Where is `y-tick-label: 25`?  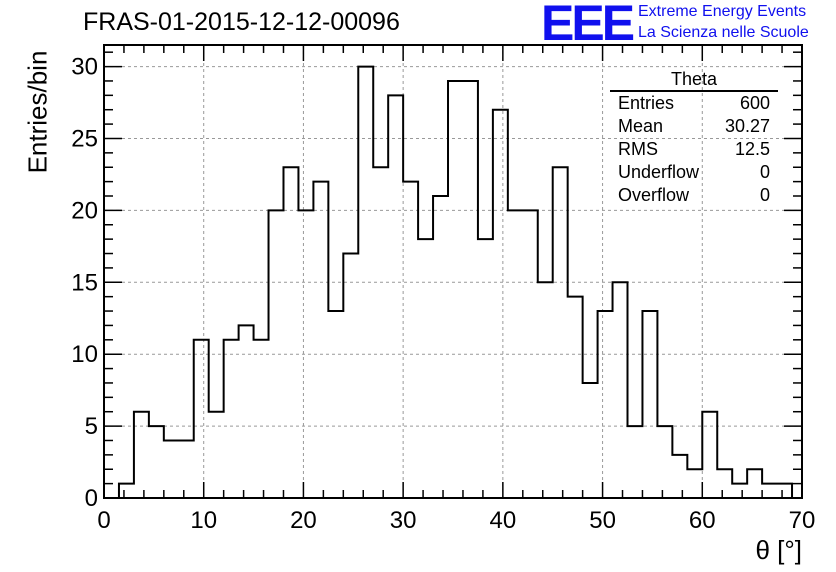 y-tick-label: 25 is located at coordinates (84, 138).